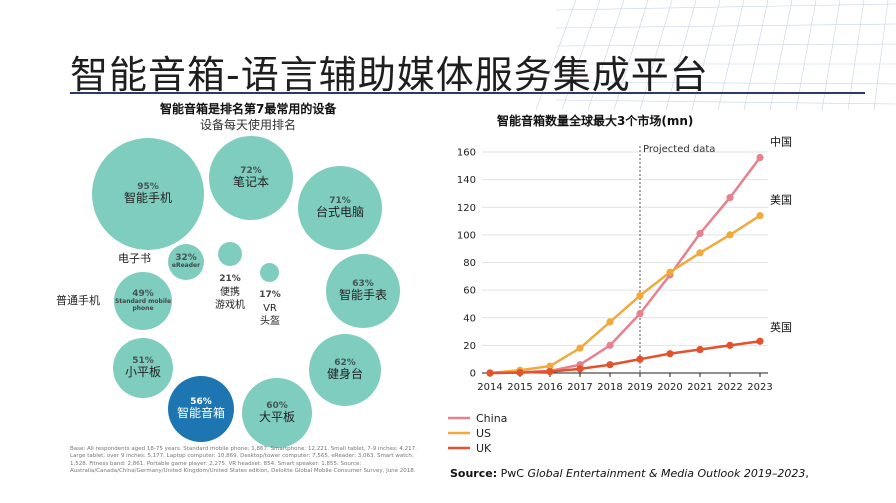  I want to click on bubble-fitness: 62% 健身台, so click(345, 370).